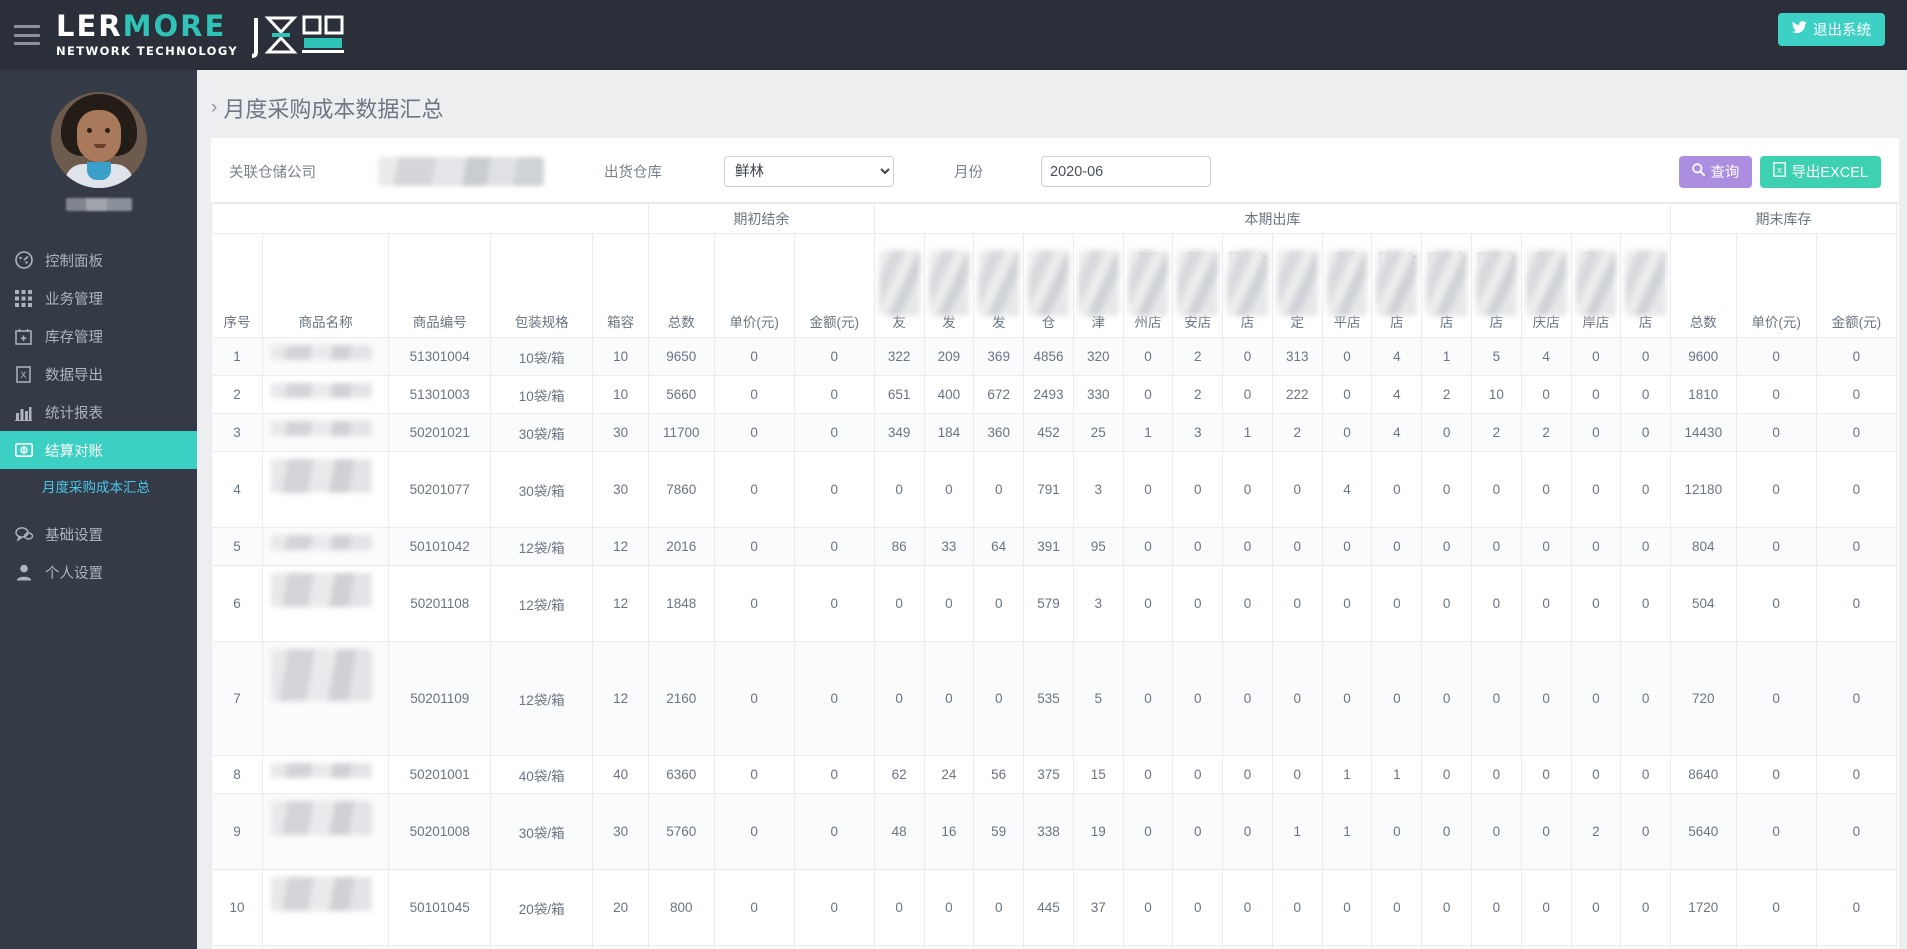 This screenshot has width=1907, height=949. What do you see at coordinates (27, 35) in the screenshot?
I see `hamburger-icon` at bounding box center [27, 35].